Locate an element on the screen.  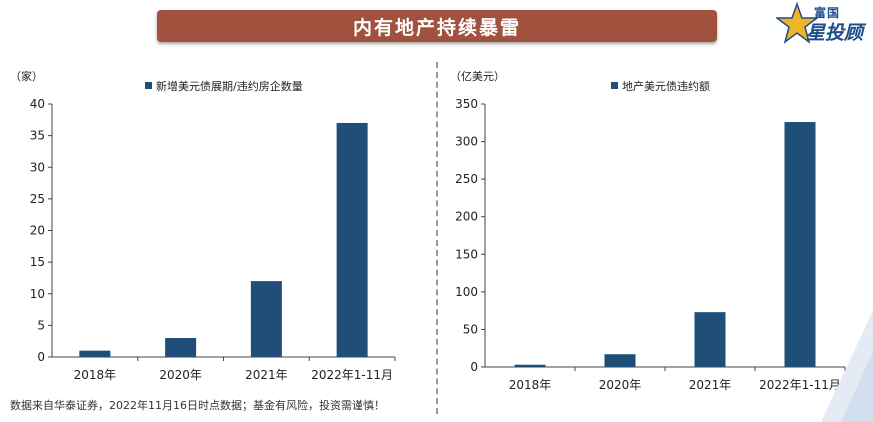
y-tick-label: 35 is located at coordinates (37, 136).